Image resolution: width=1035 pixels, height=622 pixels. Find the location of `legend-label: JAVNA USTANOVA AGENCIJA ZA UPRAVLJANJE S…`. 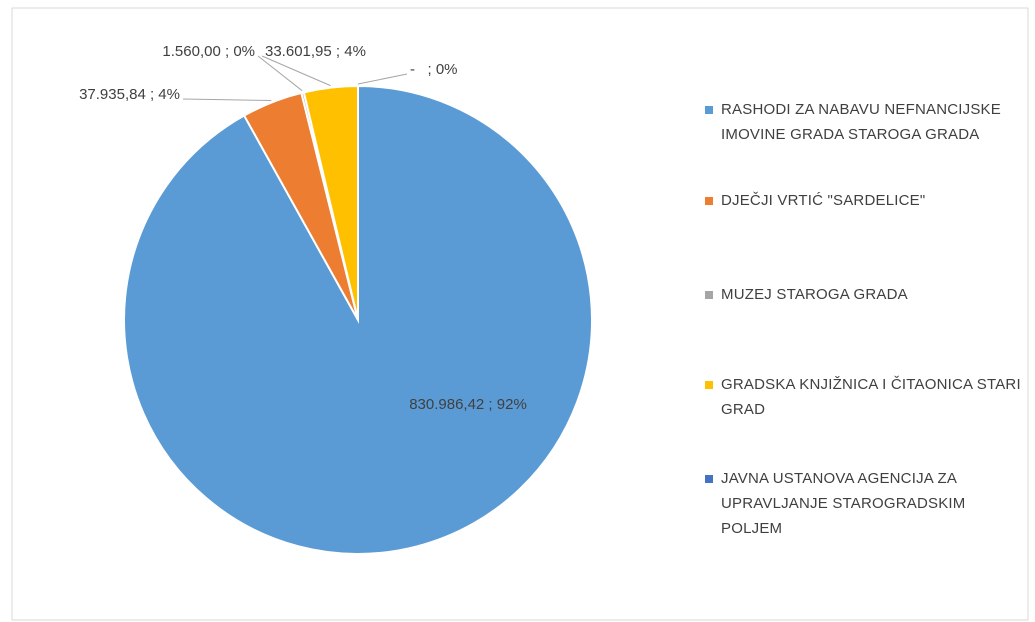

legend-label: JAVNA USTANOVA AGENCIJA ZA UPRAVLJANJE S… is located at coordinates (843, 503).